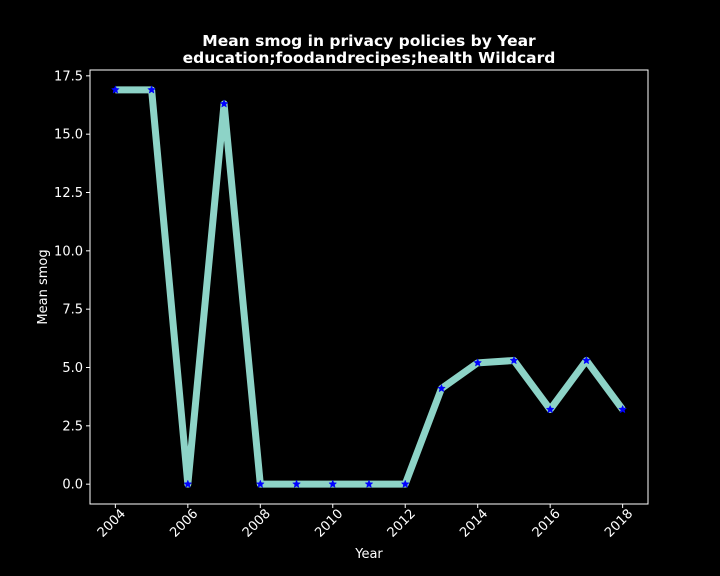 This screenshot has height=576, width=720. I want to click on y-axis-label: Mean smog, so click(43, 286).